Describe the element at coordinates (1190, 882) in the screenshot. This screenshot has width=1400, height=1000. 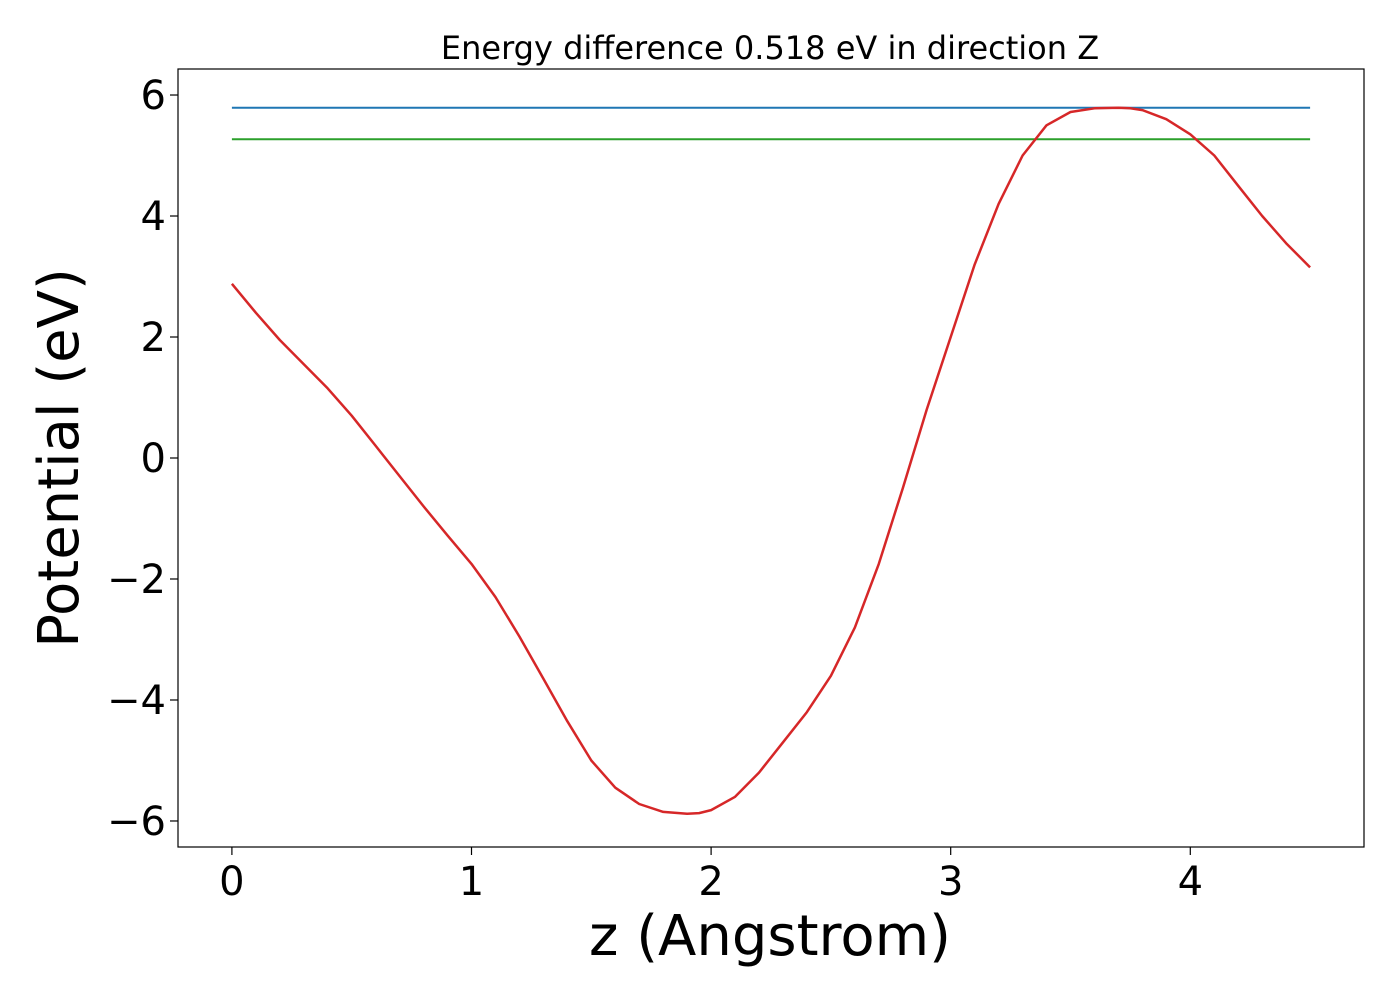
I see `x-tick-label: 4` at that location.